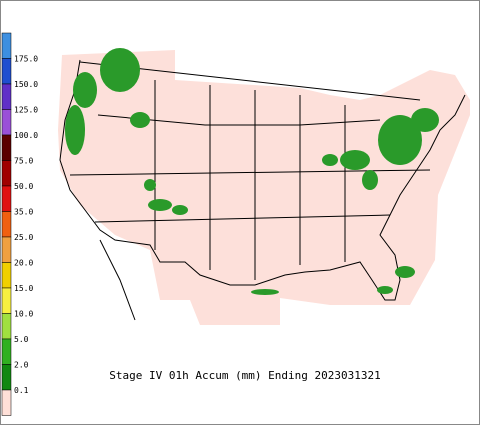  What do you see at coordinates (26, 135) in the screenshot?
I see `legend-label: 100.0` at bounding box center [26, 135].